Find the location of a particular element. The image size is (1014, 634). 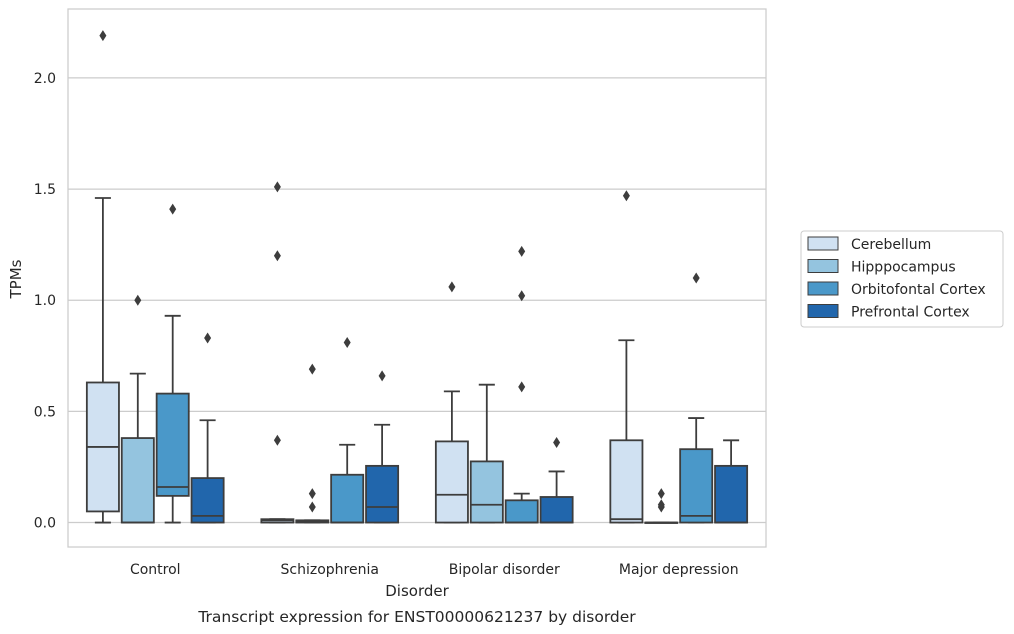

x-tick-label: Schizophrenia is located at coordinates (330, 570).